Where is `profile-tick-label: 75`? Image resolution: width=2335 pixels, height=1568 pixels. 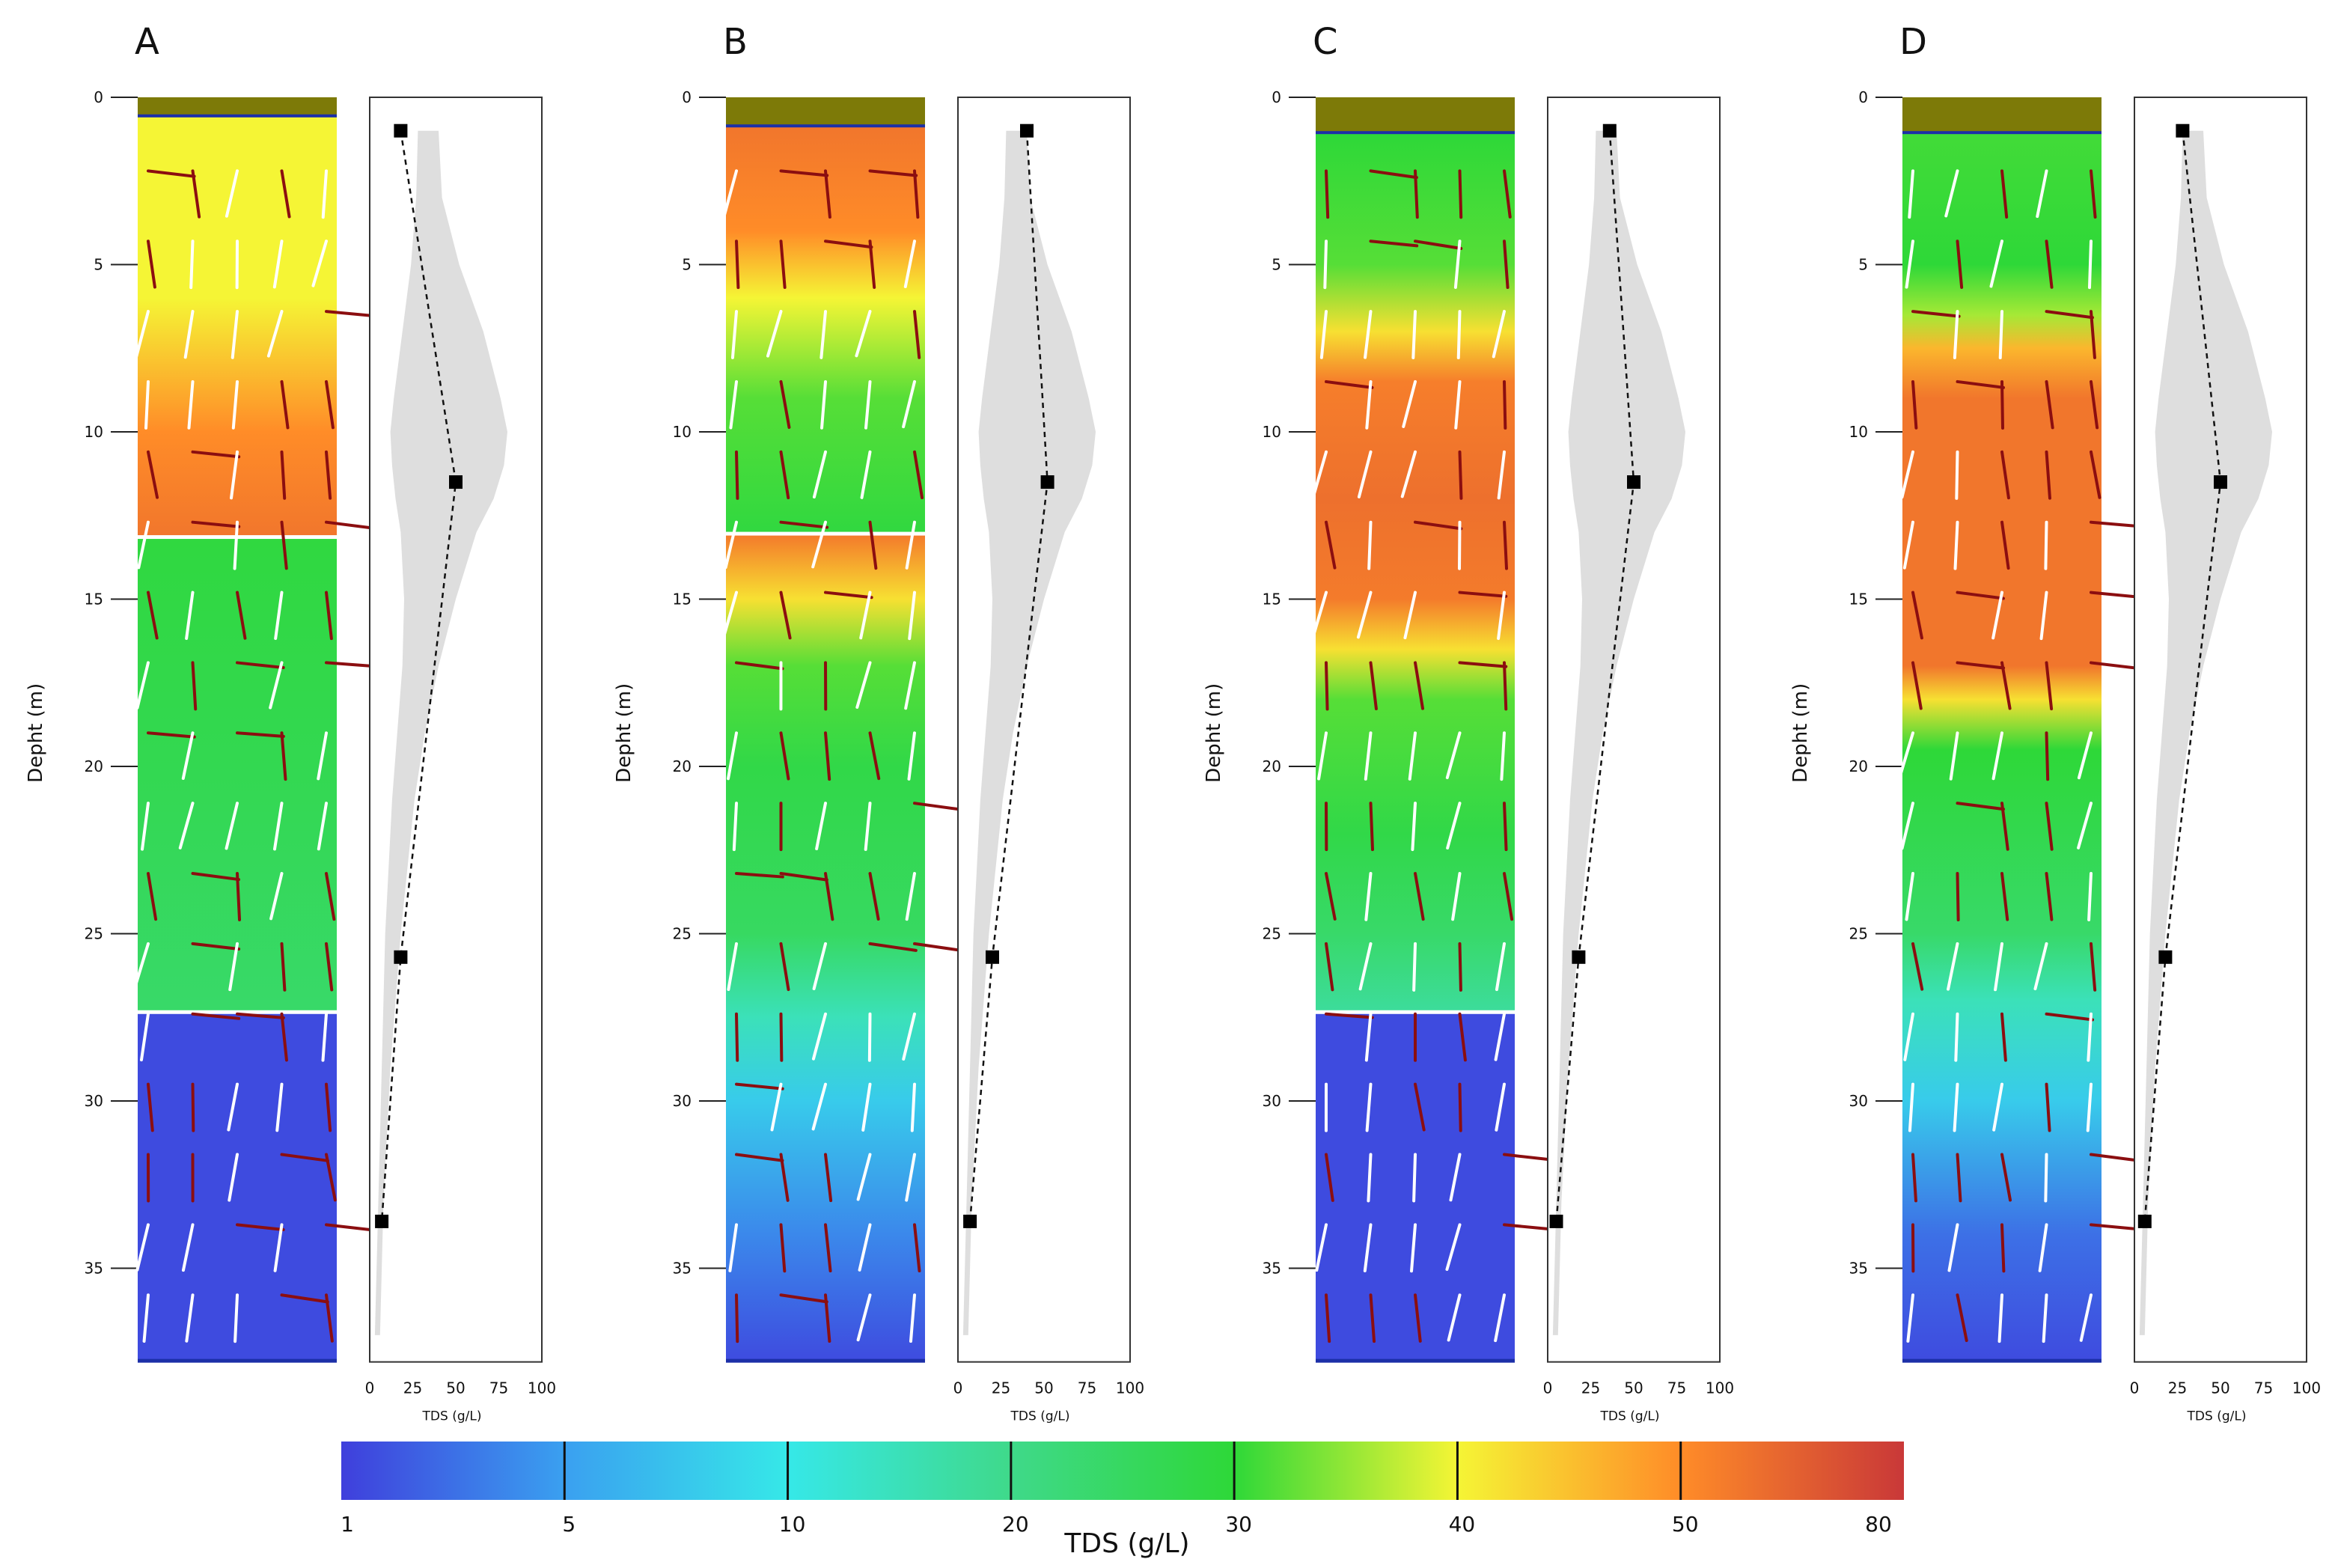
profile-tick-label: 75 is located at coordinates (498, 1388).